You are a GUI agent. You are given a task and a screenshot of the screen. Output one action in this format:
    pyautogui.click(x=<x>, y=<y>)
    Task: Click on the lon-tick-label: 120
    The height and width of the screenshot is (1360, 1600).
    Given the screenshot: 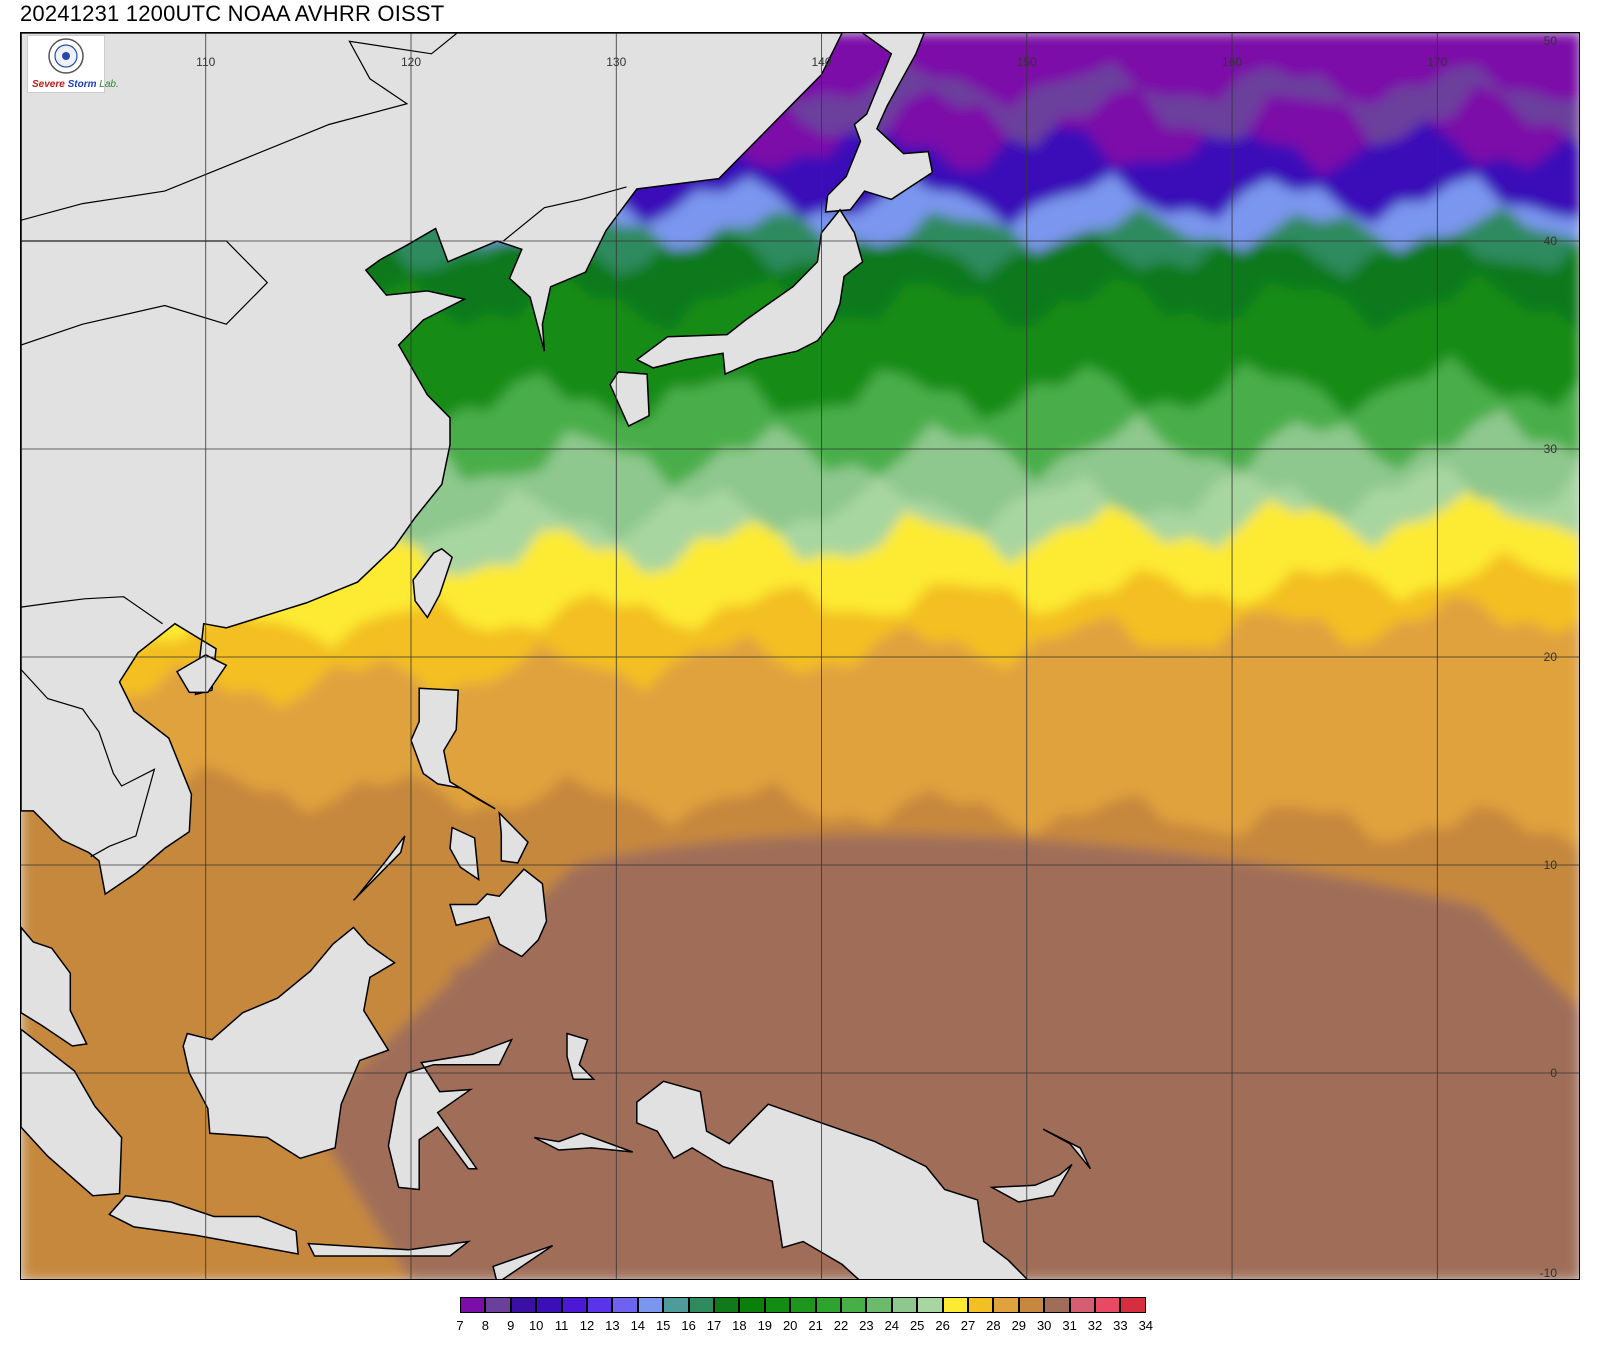 What is the action you would take?
    pyautogui.click(x=411, y=62)
    